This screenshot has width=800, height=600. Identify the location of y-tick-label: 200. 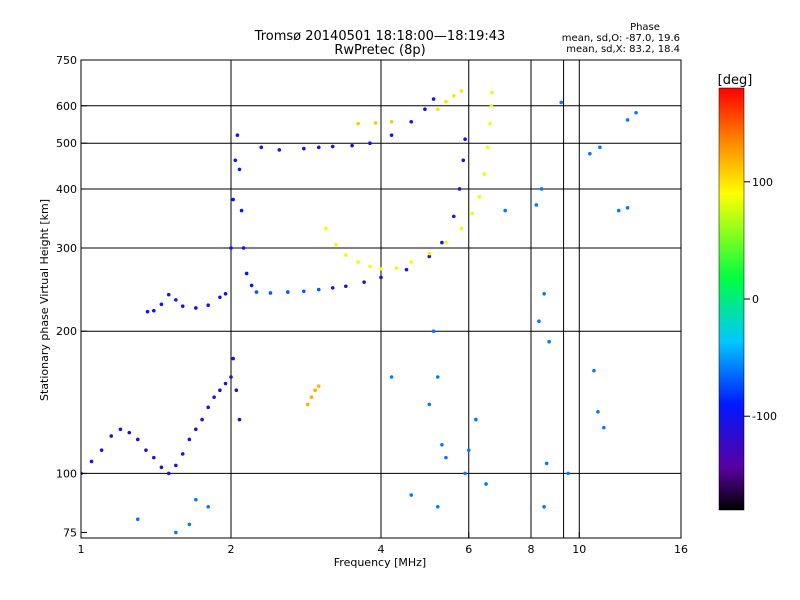
(66, 331).